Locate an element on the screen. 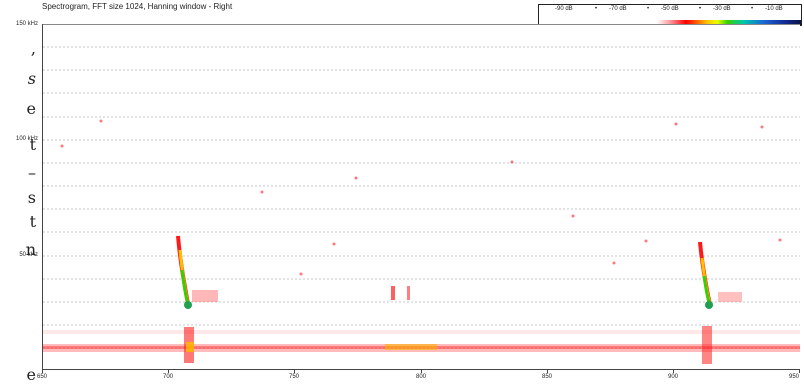 This screenshot has height=384, width=804. plot-border-bottom is located at coordinates (421, 369).